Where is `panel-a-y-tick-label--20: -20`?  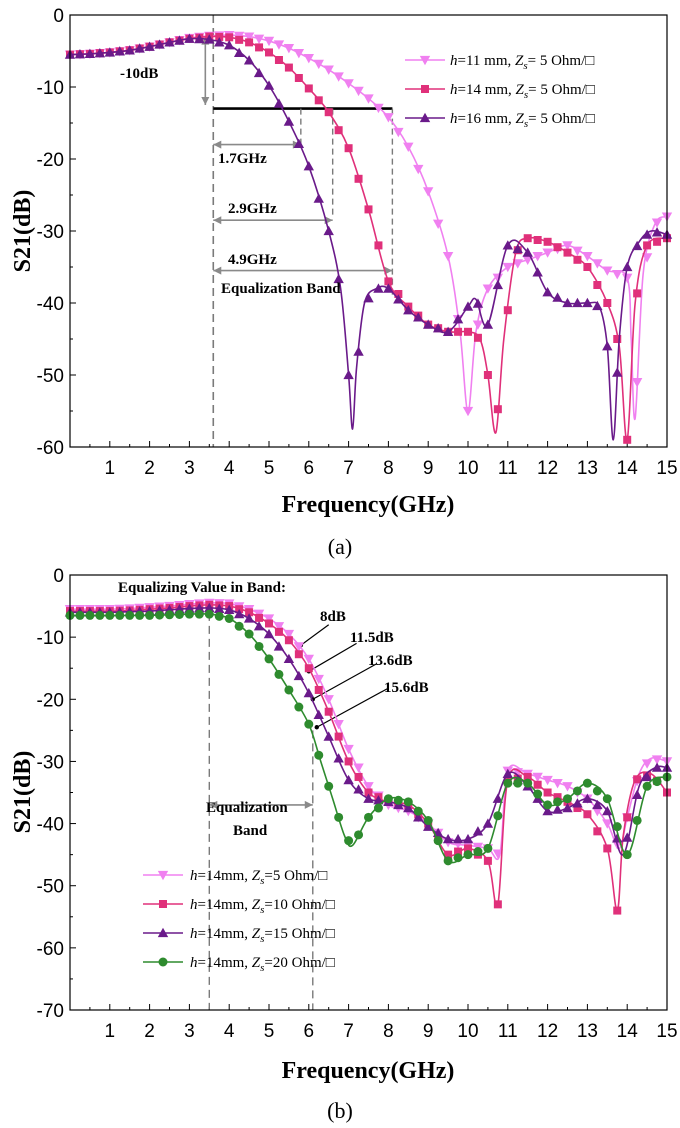
panel-a-y-tick-label--20: -20 is located at coordinates (50, 160).